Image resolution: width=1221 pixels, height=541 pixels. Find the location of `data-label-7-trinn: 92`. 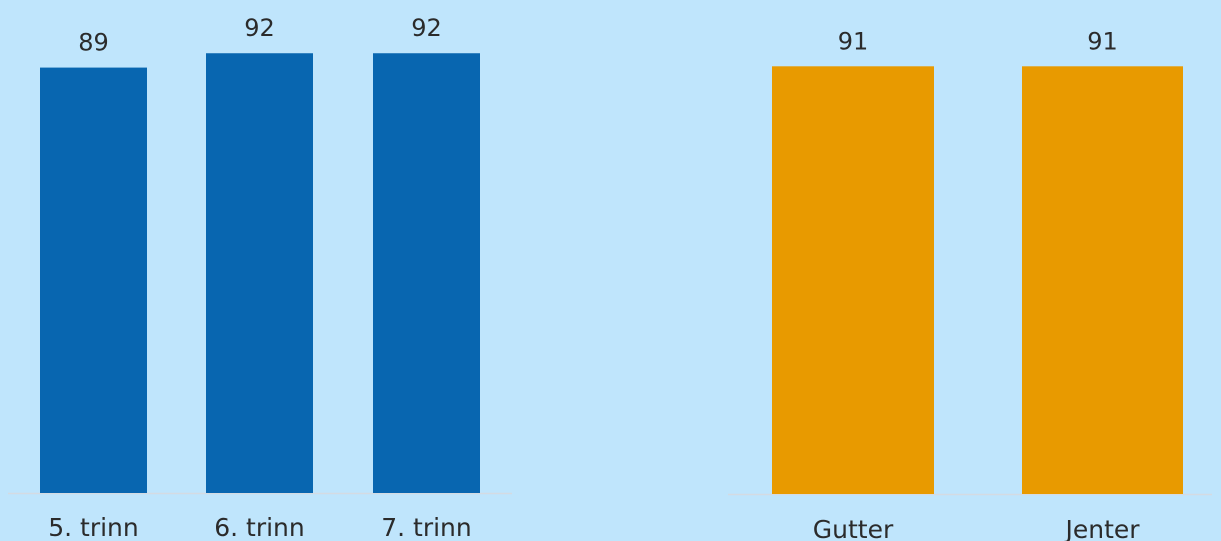

data-label-7-trinn: 92 is located at coordinates (426, 28).